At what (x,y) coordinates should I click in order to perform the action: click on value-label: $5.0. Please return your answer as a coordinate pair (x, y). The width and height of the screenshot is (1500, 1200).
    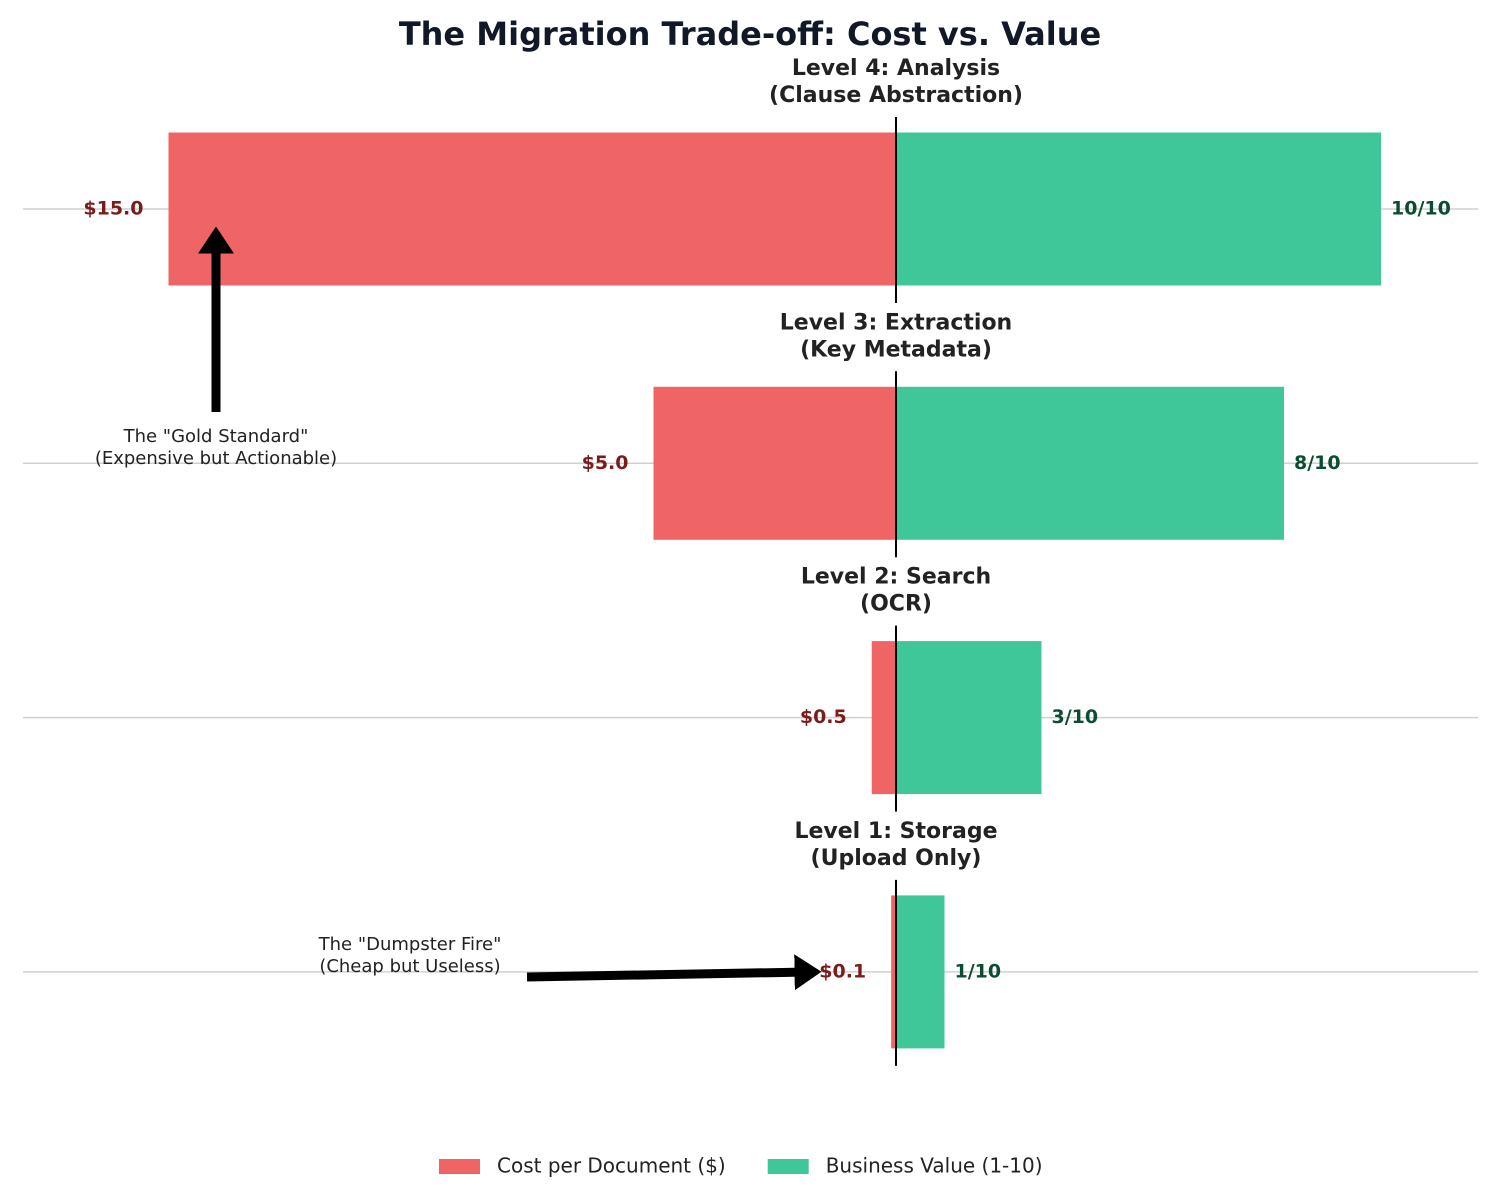
    Looking at the image, I should click on (605, 463).